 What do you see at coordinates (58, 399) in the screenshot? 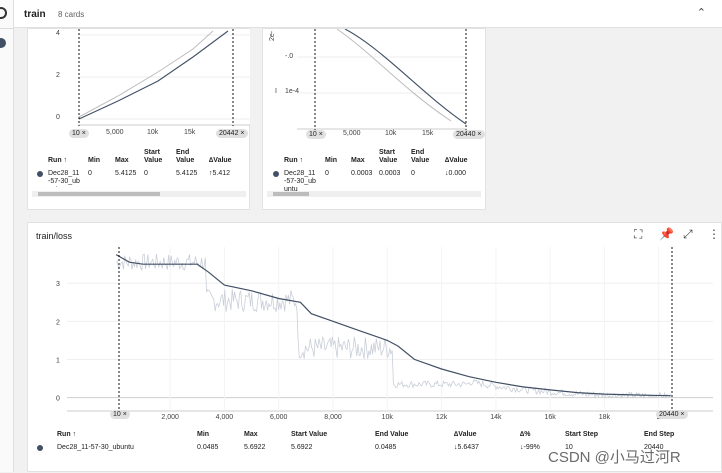
I see `y-tick-label: 0` at bounding box center [58, 399].